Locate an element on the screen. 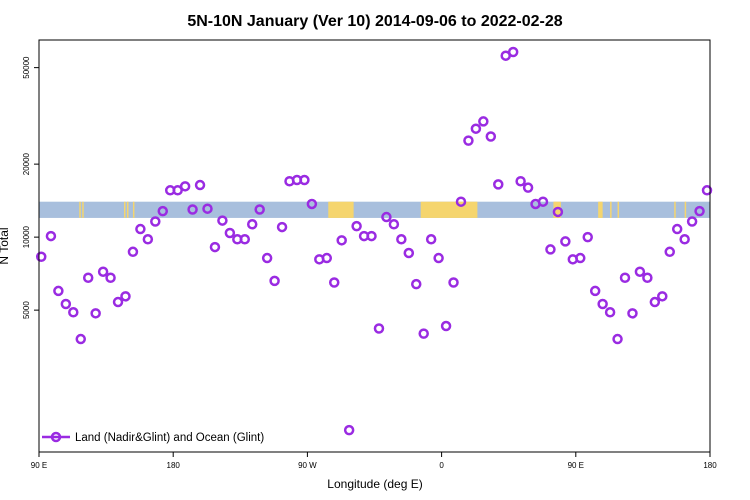 This screenshot has height=500, width=750. land-ocean-strip is located at coordinates (374, 209).